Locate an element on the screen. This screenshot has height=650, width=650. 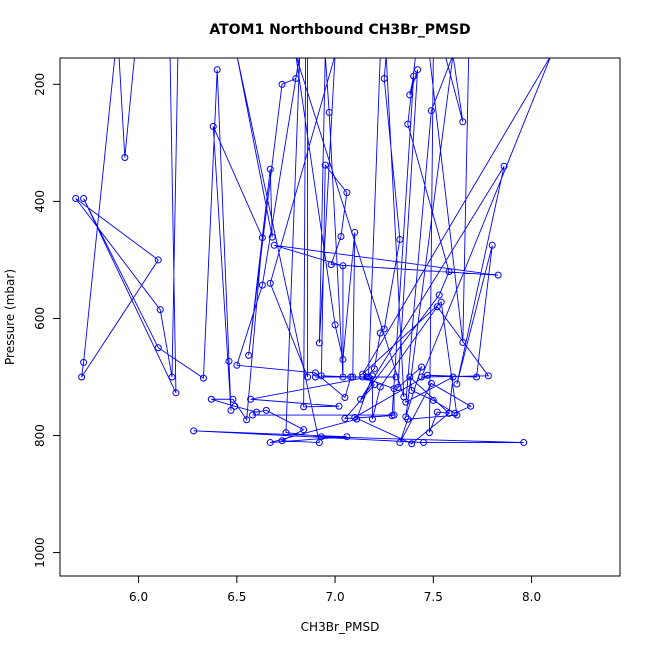
y-tick-label: 600 is located at coordinates (40, 318).